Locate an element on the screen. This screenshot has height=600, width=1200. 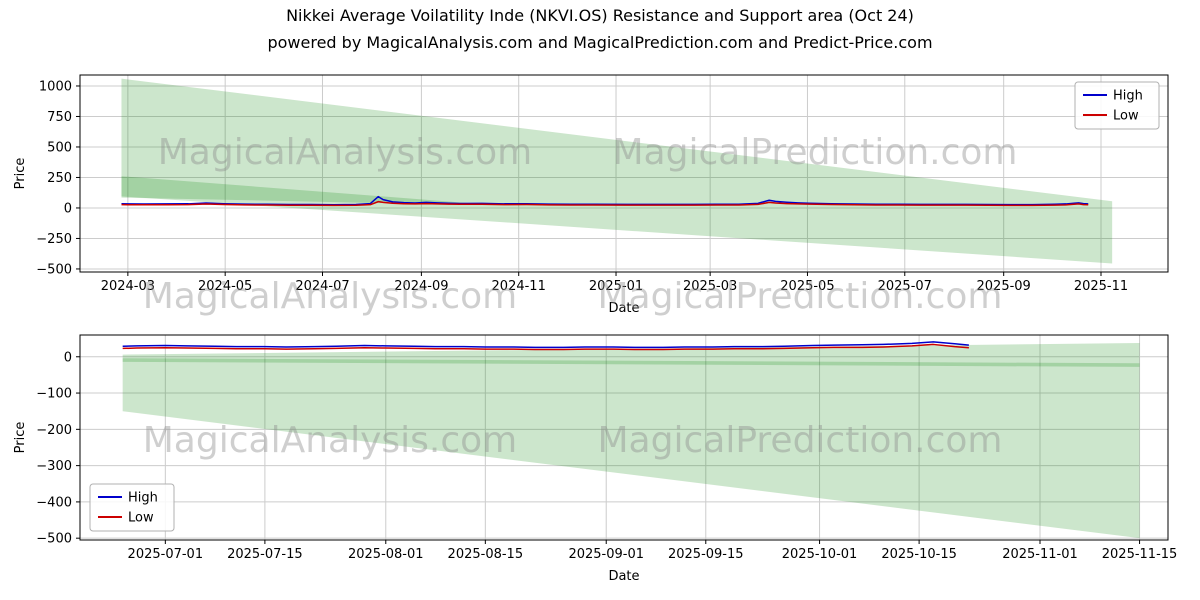
x-tick-label: 2025-08-01 is located at coordinates (386, 554).